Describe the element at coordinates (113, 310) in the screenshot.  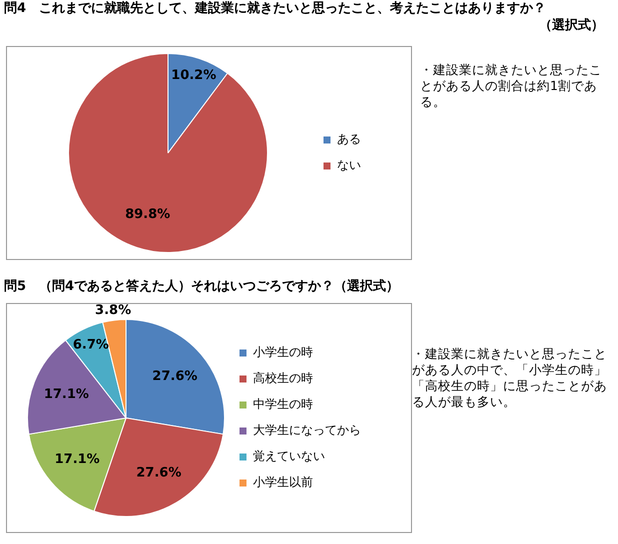
I see `data-label: 3.8%` at that location.